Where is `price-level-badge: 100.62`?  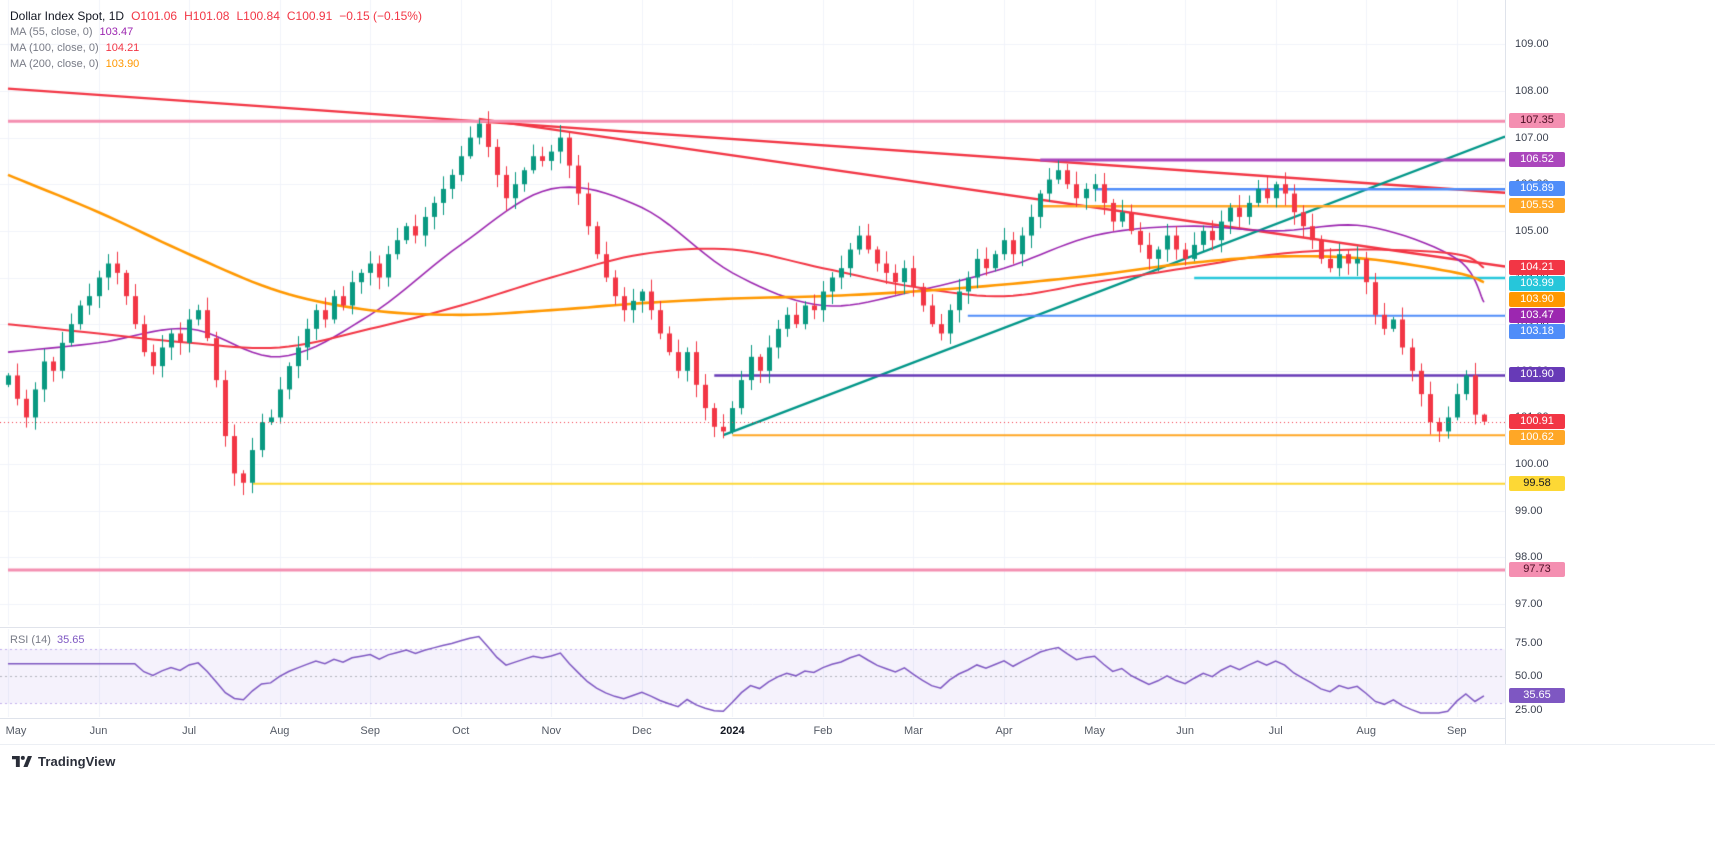 price-level-badge: 100.62 is located at coordinates (1537, 437).